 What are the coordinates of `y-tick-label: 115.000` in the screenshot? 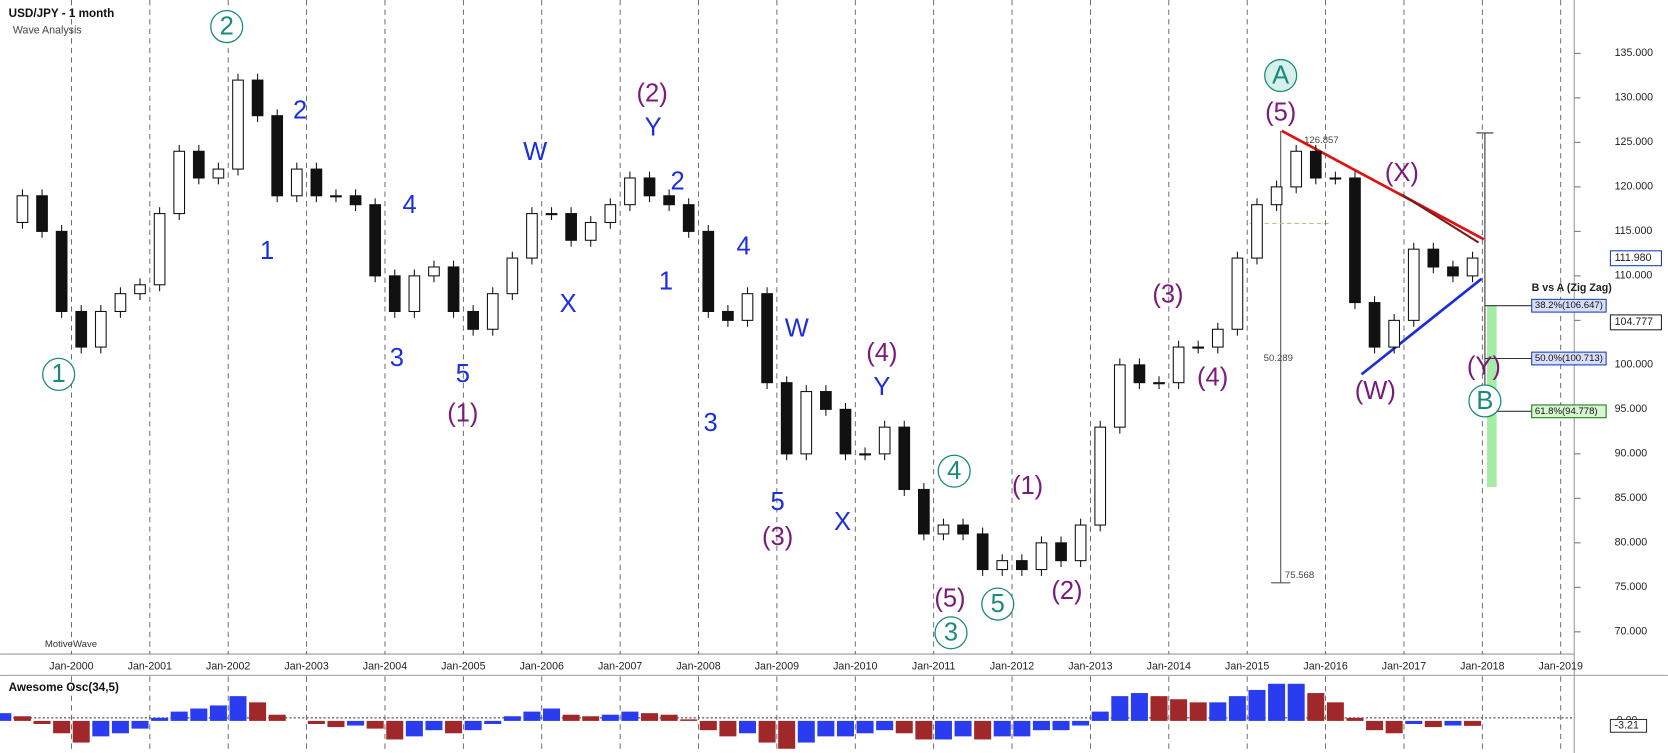 It's located at (1634, 231).